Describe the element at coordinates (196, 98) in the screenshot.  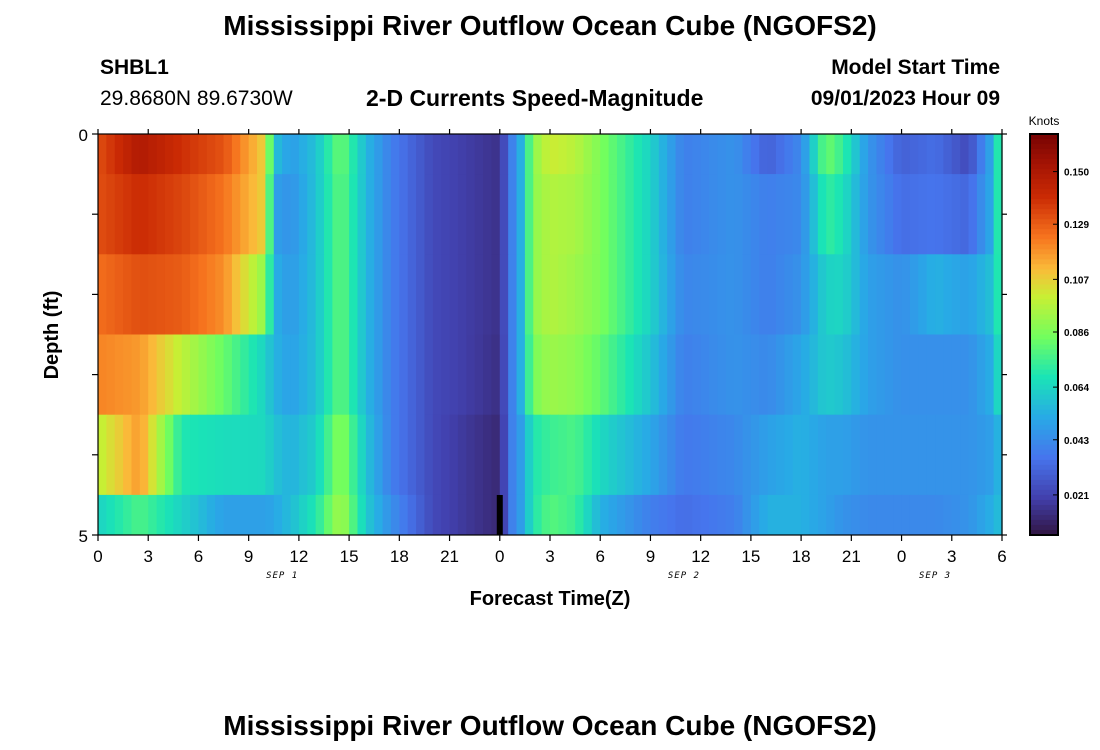
I see `station-coordinates: 29.8680N 89.6730W` at that location.